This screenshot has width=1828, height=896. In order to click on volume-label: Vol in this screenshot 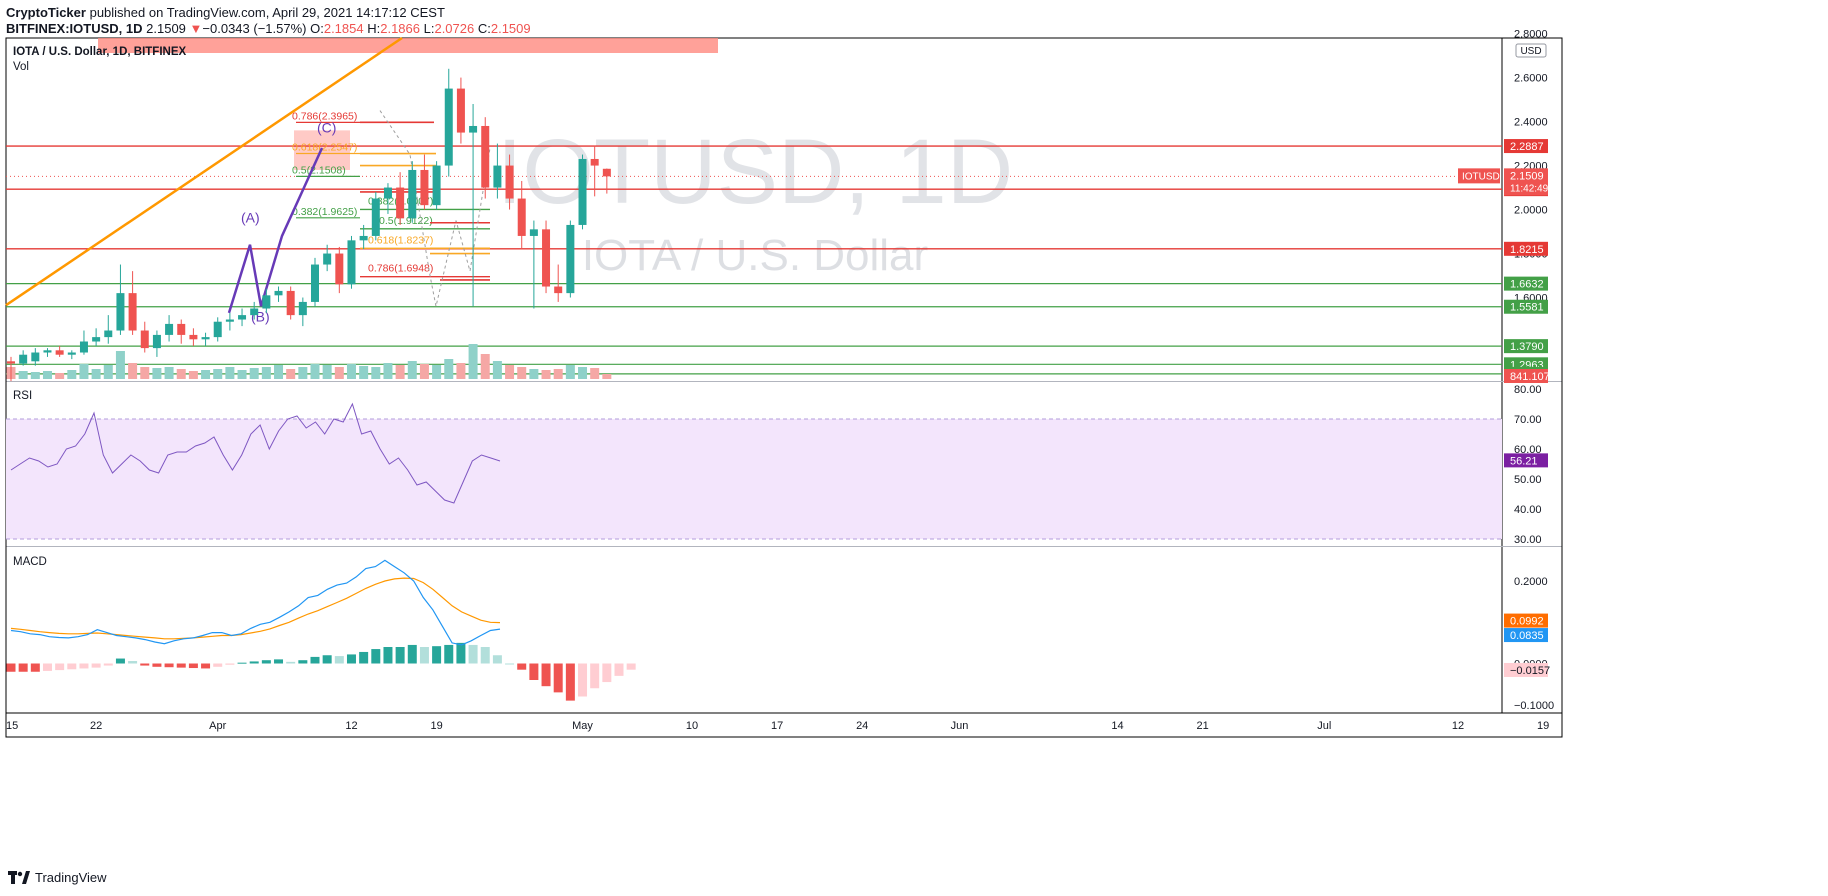, I will do `click(21, 67)`.